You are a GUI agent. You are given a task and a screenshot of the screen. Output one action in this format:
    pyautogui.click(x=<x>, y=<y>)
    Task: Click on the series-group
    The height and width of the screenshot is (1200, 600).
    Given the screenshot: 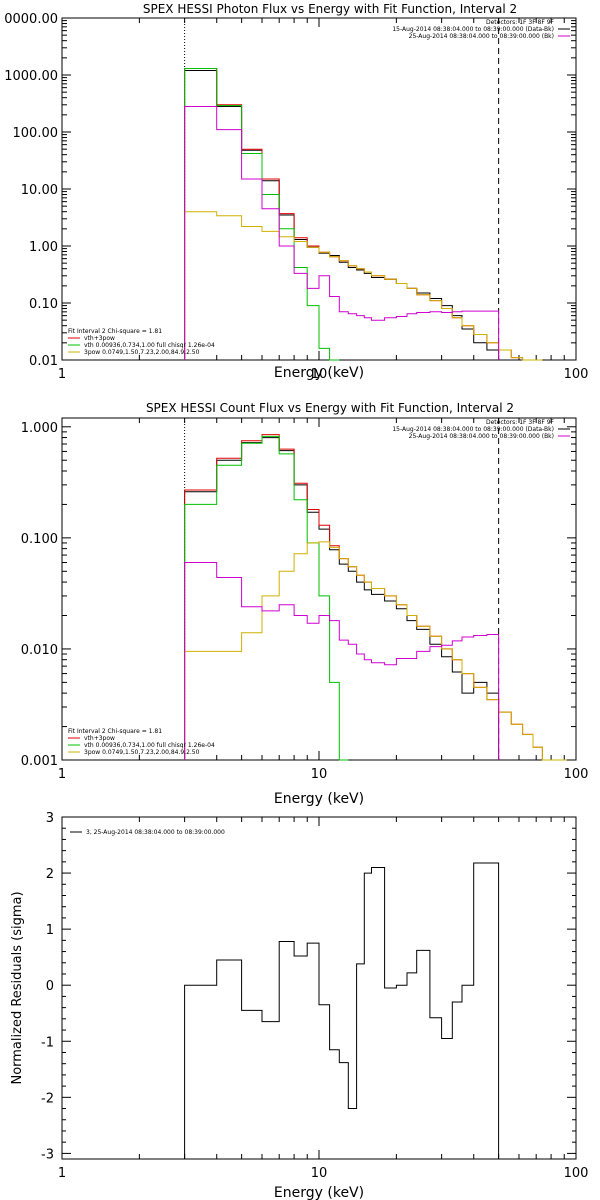 What is the action you would take?
    pyautogui.click(x=342, y=1010)
    